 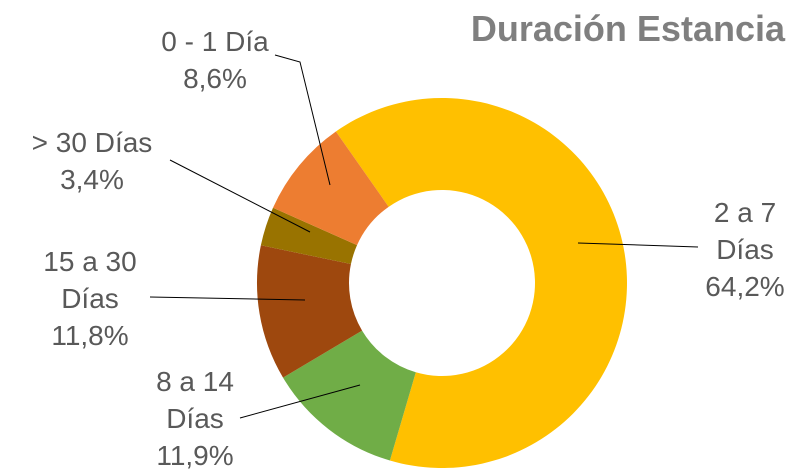 What do you see at coordinates (215, 78) in the screenshot?
I see `value-label: 8,6%` at bounding box center [215, 78].